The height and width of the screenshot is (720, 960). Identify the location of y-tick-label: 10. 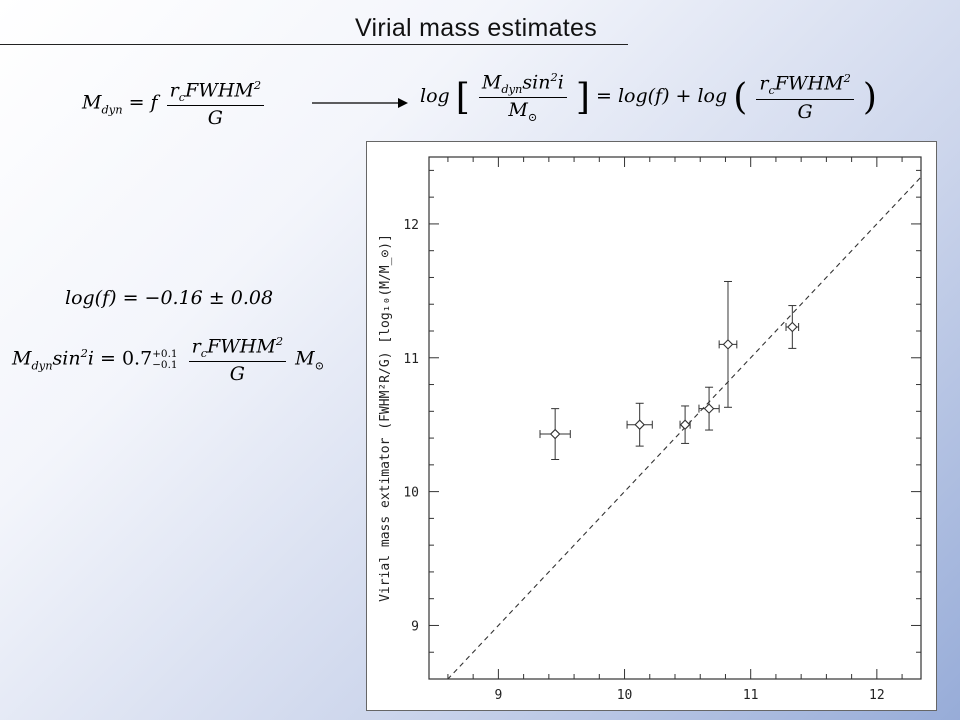
(411, 493).